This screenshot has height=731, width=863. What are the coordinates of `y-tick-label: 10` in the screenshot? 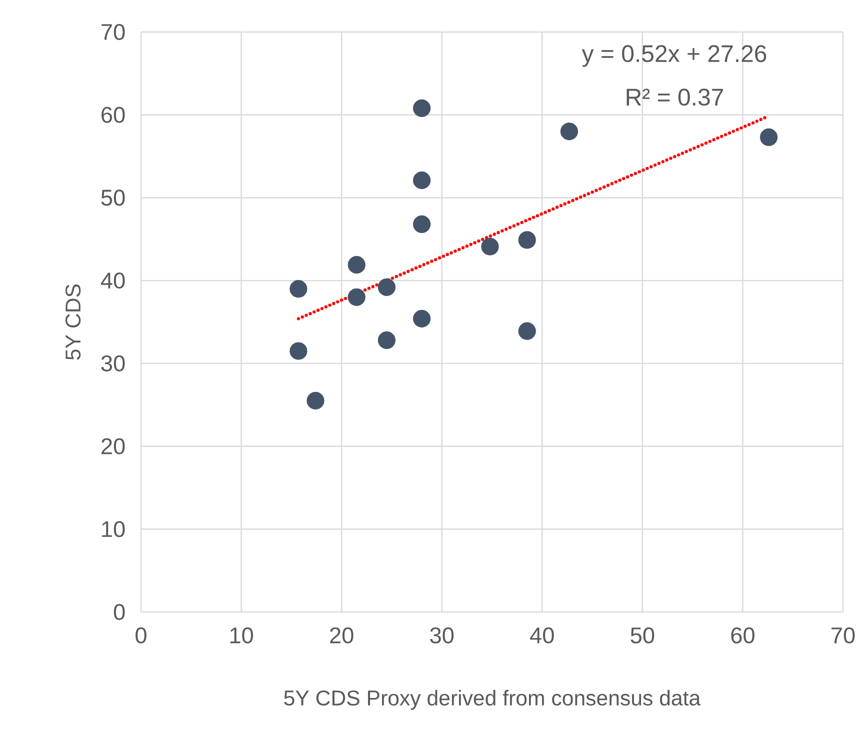 It's located at (113, 529).